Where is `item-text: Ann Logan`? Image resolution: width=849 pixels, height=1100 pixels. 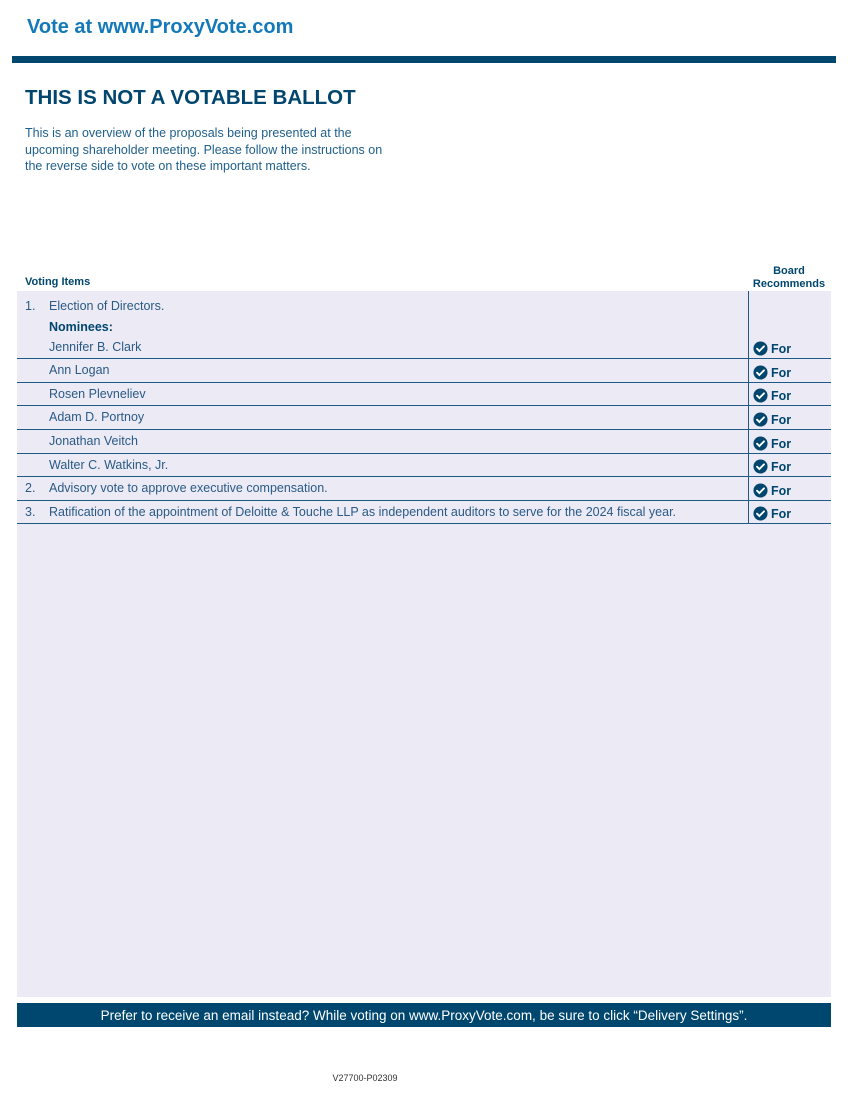
item-text: Ann Logan is located at coordinates (79, 370).